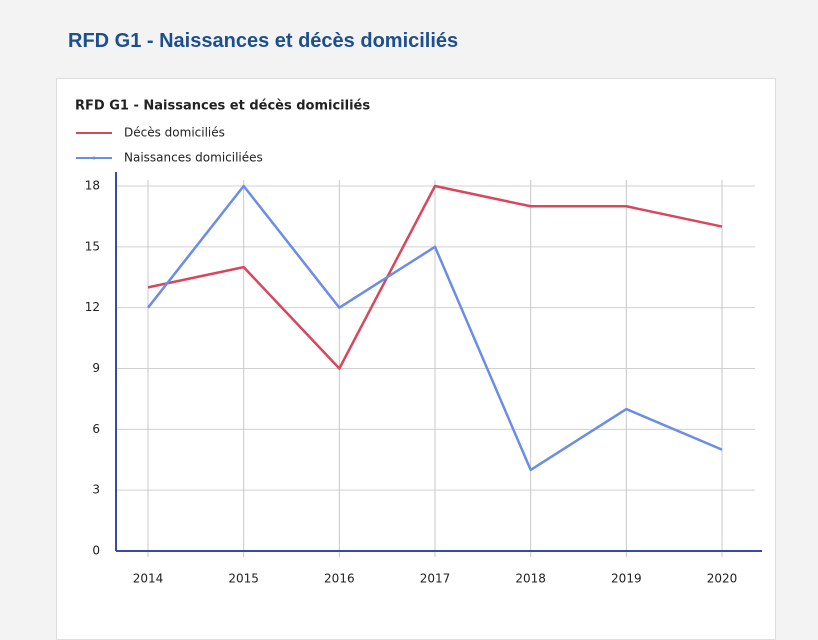  What do you see at coordinates (96, 551) in the screenshot?
I see `y-tick-label: 0` at bounding box center [96, 551].